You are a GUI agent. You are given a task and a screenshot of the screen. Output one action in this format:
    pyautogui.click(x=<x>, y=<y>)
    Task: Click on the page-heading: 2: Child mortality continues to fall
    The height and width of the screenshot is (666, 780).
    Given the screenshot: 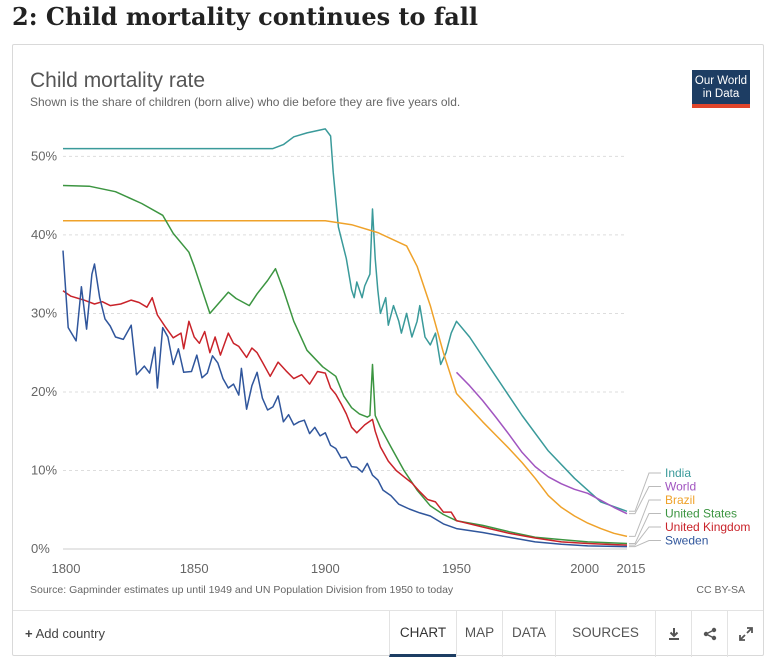 What is the action you would take?
    pyautogui.click(x=245, y=16)
    